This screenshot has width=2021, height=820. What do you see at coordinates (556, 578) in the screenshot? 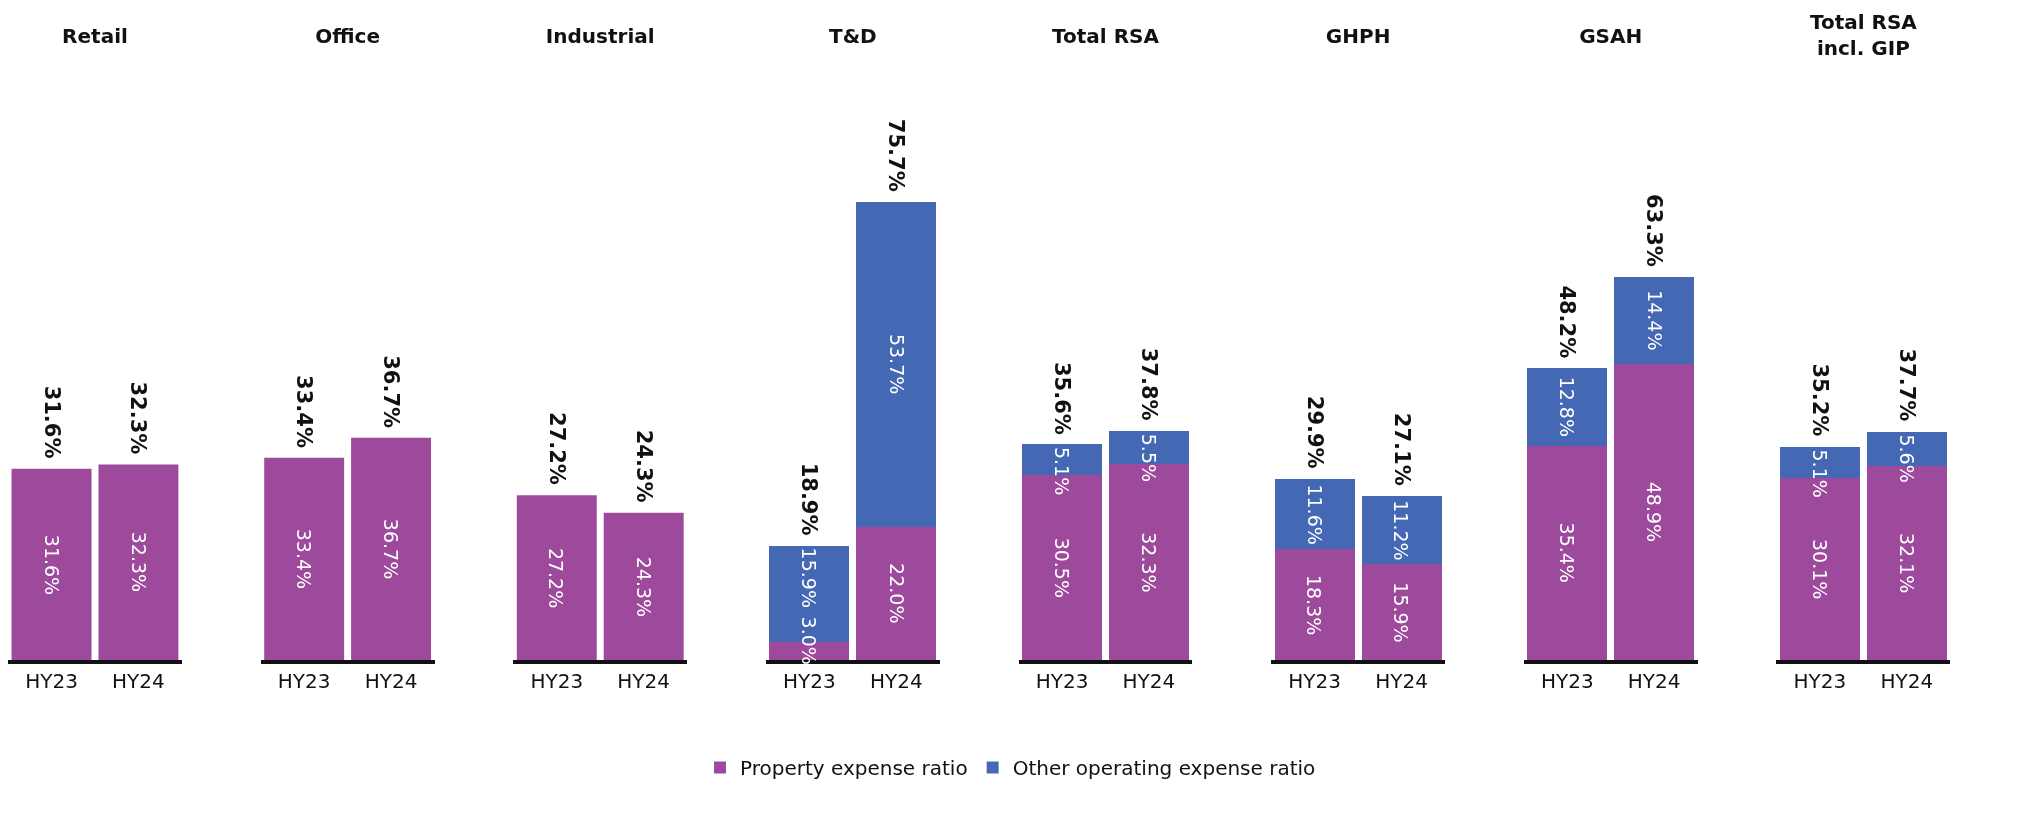
I see `data-label: 27.2%` at bounding box center [556, 578].